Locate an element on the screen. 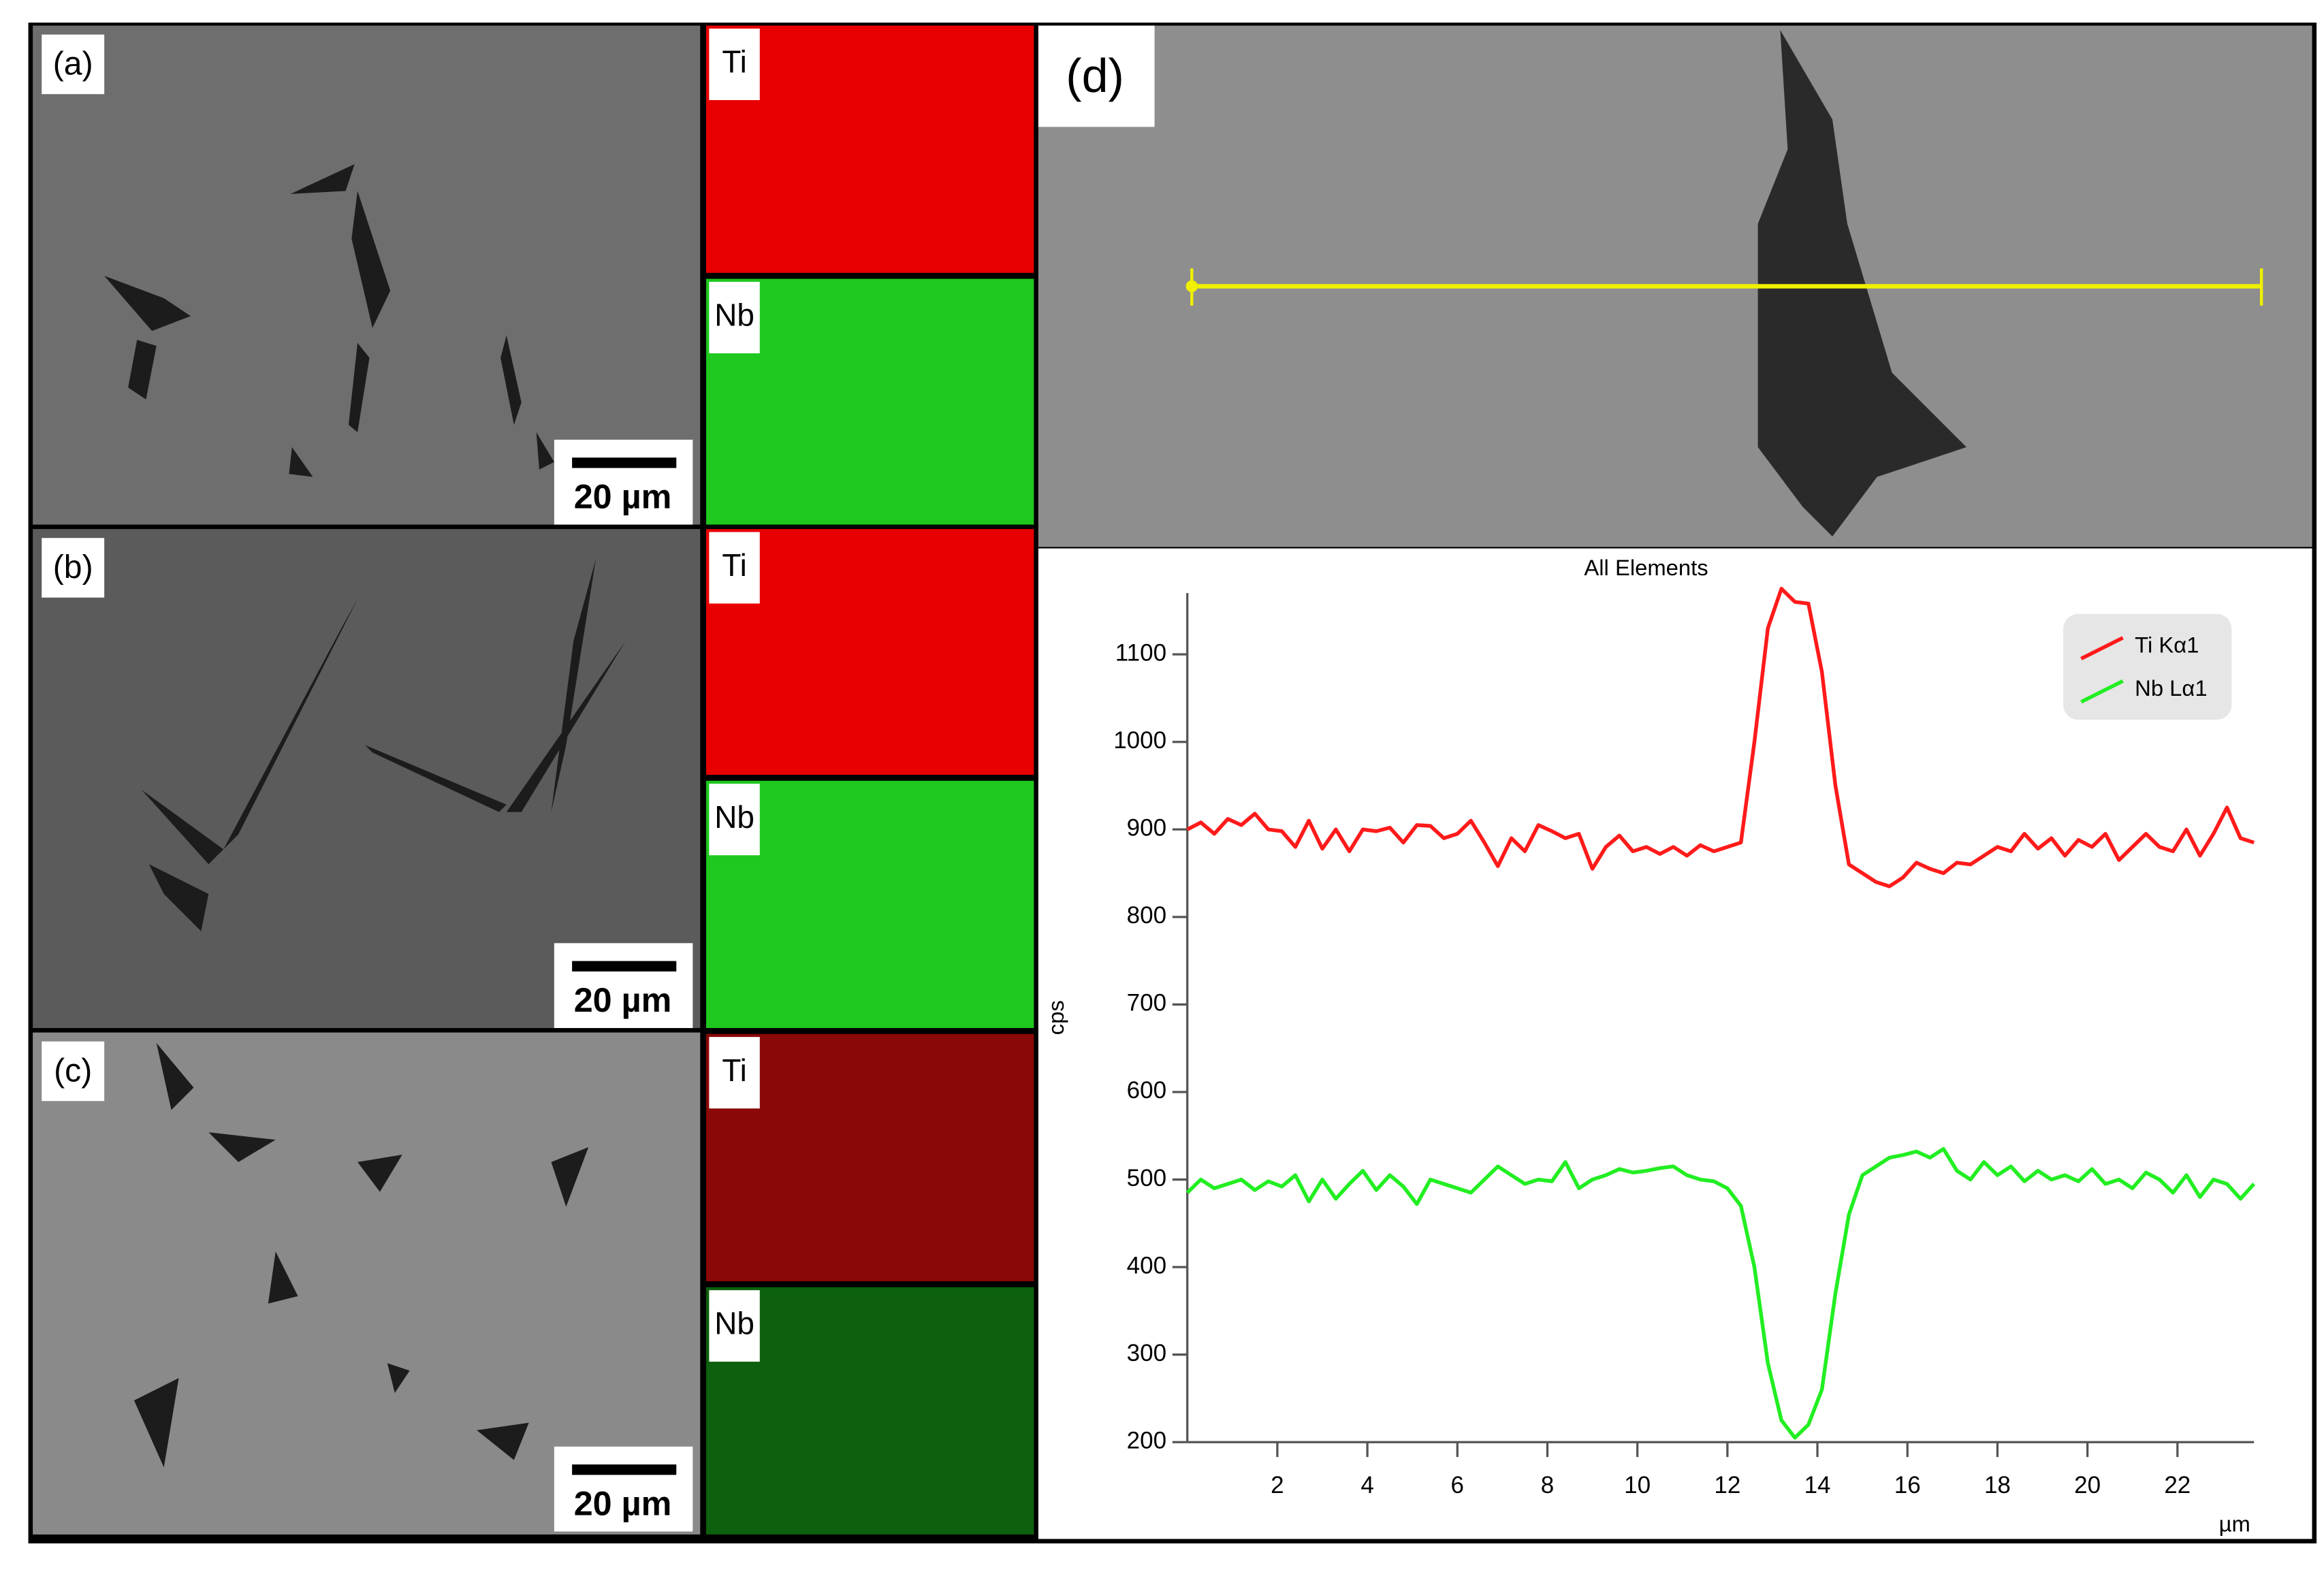 This screenshot has height=1572, width=2324. y-tick-label: 1100 is located at coordinates (1140, 652).